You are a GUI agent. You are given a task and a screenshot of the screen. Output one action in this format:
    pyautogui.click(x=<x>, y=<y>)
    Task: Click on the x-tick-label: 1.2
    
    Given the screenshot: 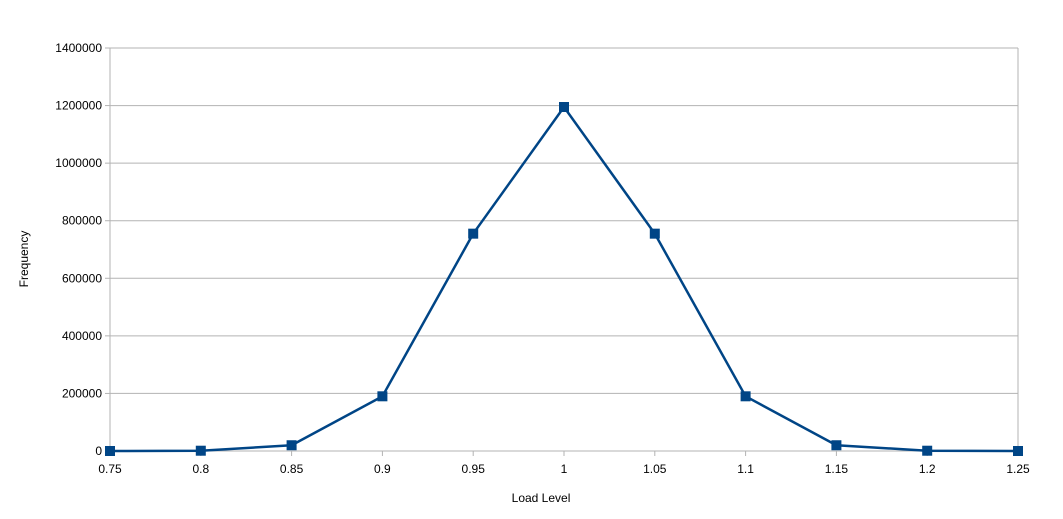 What is the action you would take?
    pyautogui.click(x=927, y=469)
    